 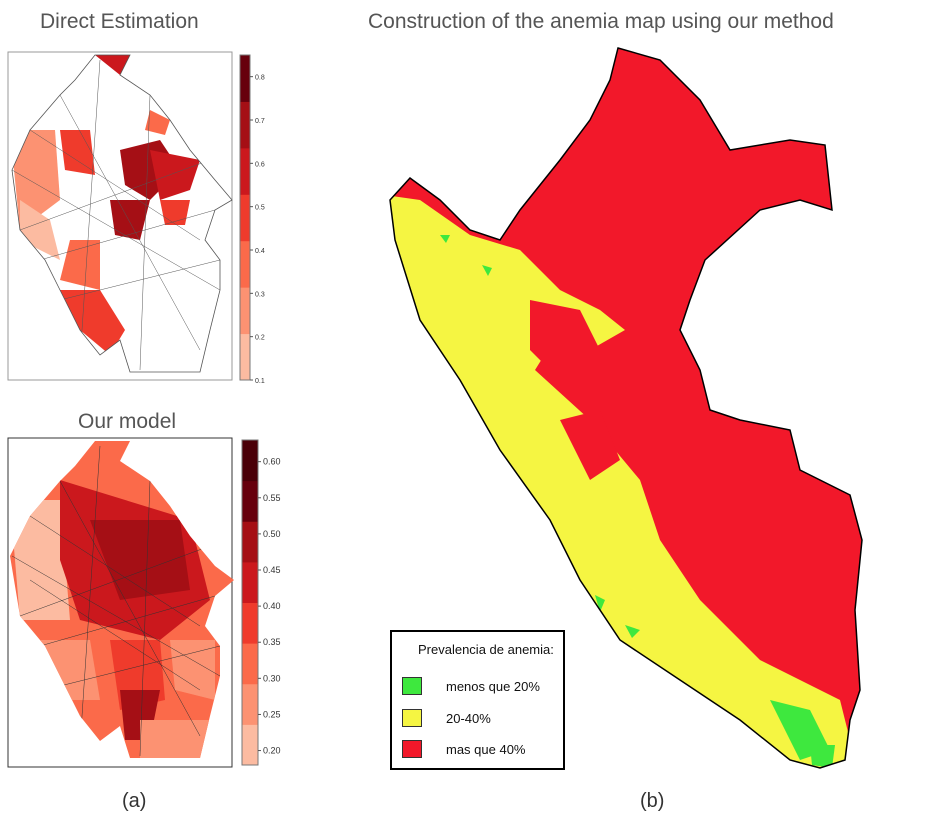 I want to click on colorbar-tick-label: 0.40, so click(x=272, y=606).